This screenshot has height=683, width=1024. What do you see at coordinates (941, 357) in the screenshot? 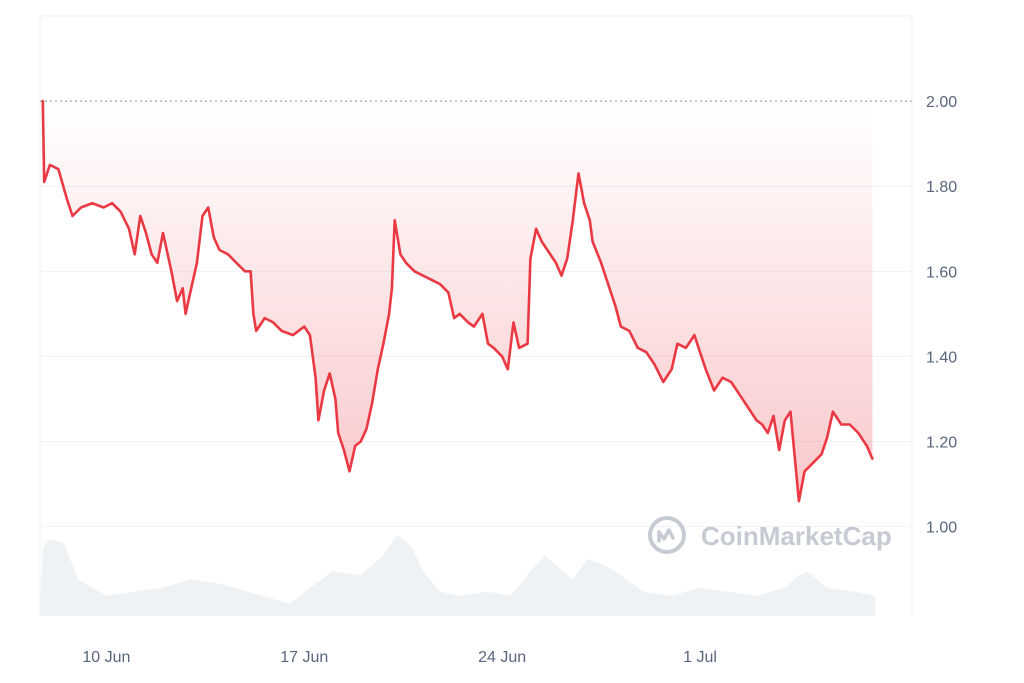
I see `y-tick-label: 1.40` at bounding box center [941, 357].